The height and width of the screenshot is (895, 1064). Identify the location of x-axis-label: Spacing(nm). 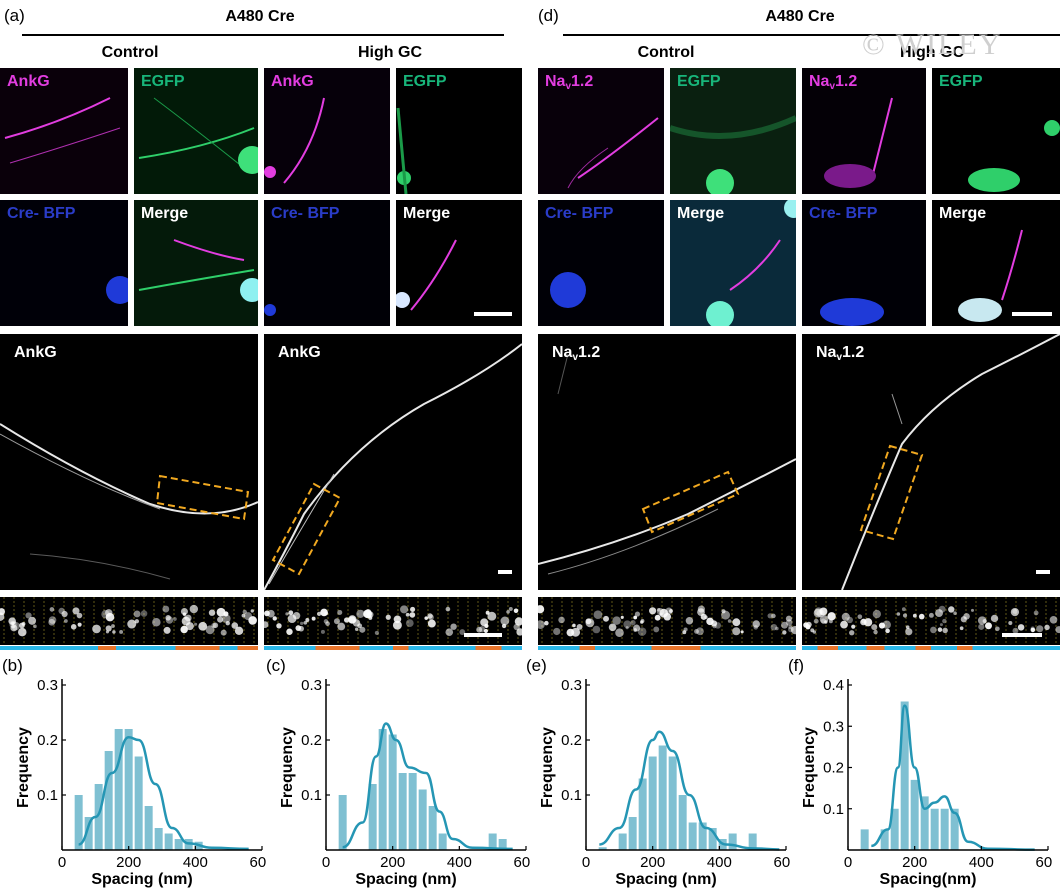
(928, 879).